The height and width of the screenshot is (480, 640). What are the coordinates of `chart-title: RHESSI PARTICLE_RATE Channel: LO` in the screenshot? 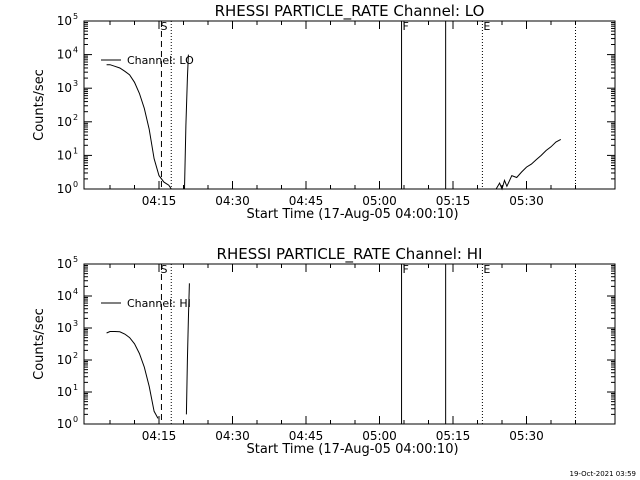 It's located at (350, 11).